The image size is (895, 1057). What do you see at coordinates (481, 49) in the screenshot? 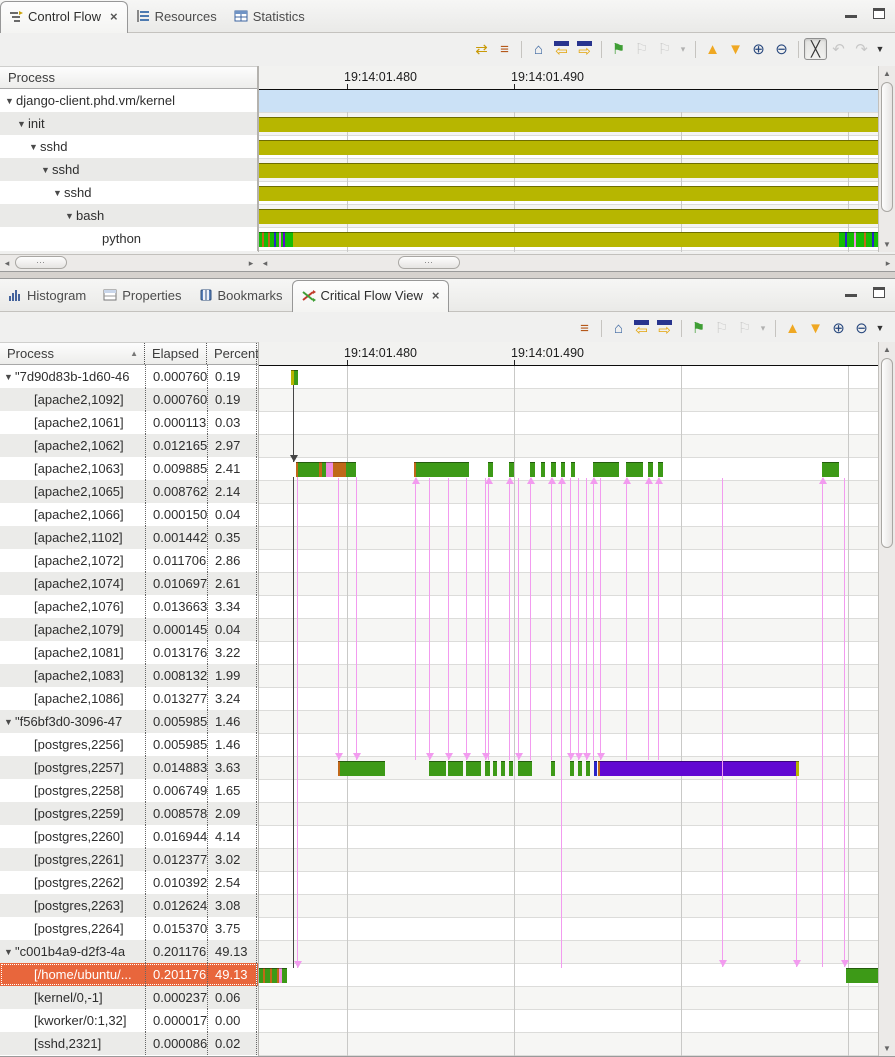
I see `align-views-icon: ⇄` at bounding box center [481, 49].